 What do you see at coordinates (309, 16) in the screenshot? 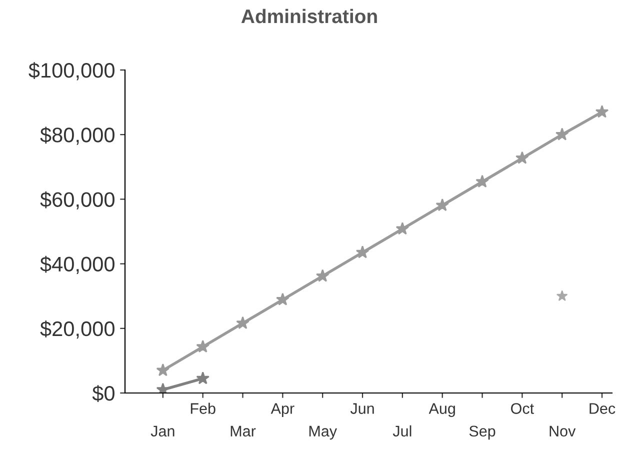
I see `chart-title: Administration` at bounding box center [309, 16].